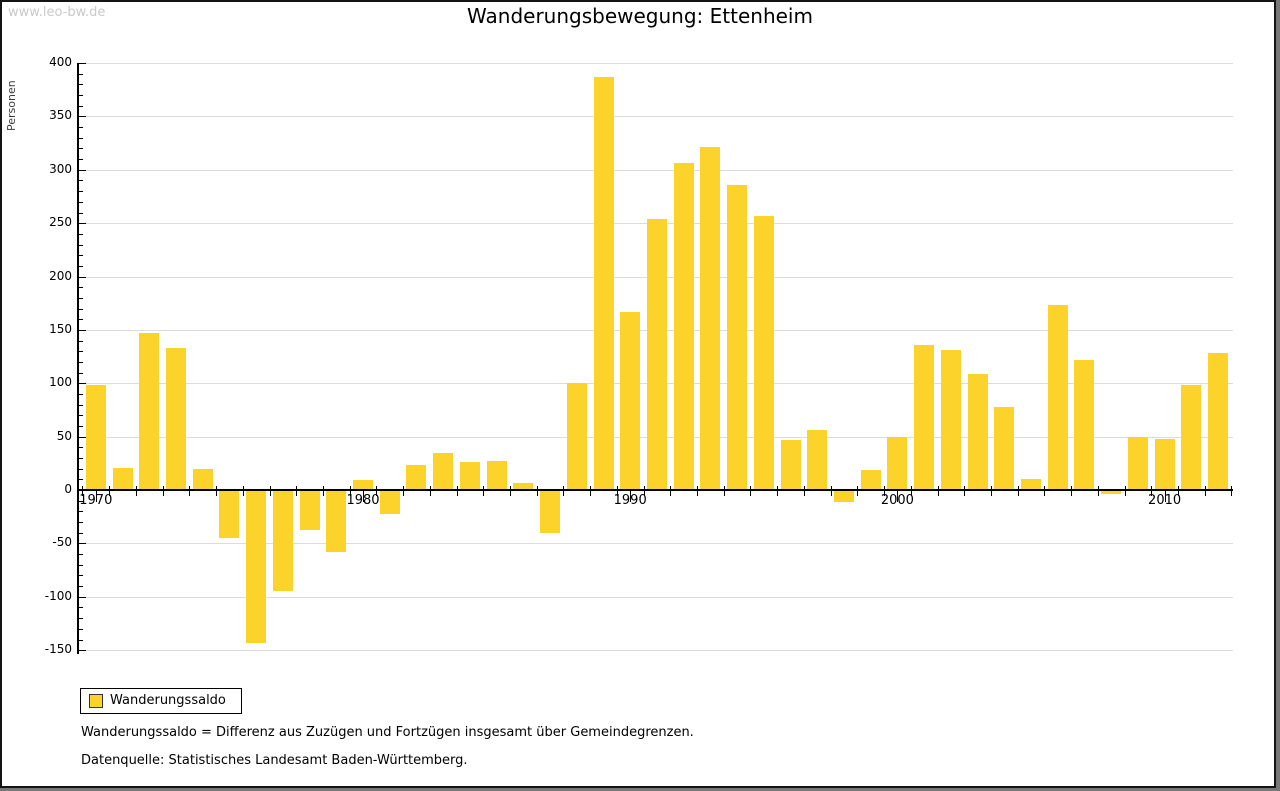  Describe the element at coordinates (897, 500) in the screenshot. I see `x-axis-year-label: 2000` at that location.